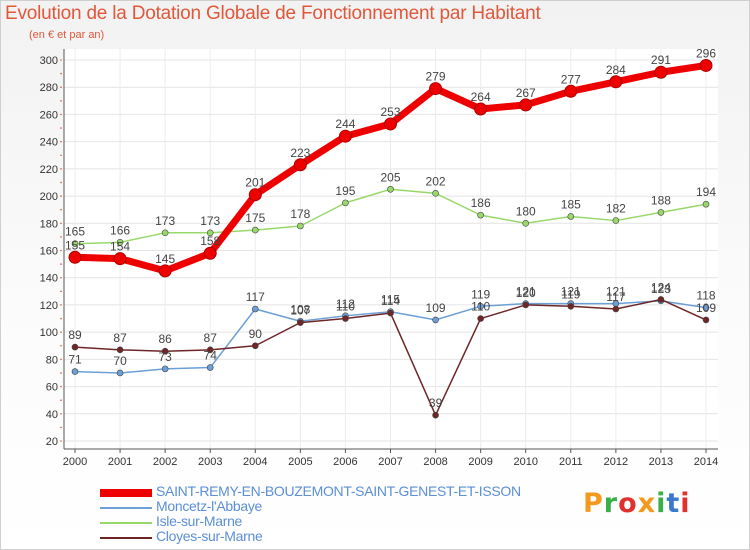  Describe the element at coordinates (300, 153) in the screenshot. I see `series-0-data-label: 223` at that location.